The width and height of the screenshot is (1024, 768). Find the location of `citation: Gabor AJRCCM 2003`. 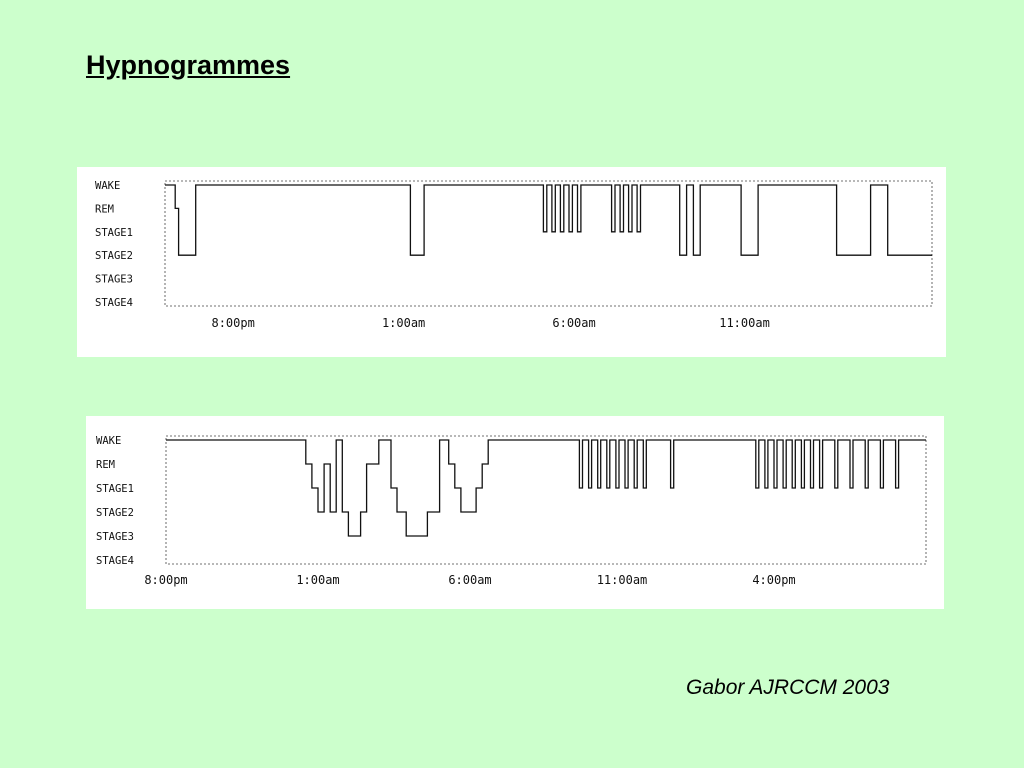

citation: Gabor AJRCCM 2003 is located at coordinates (788, 687).